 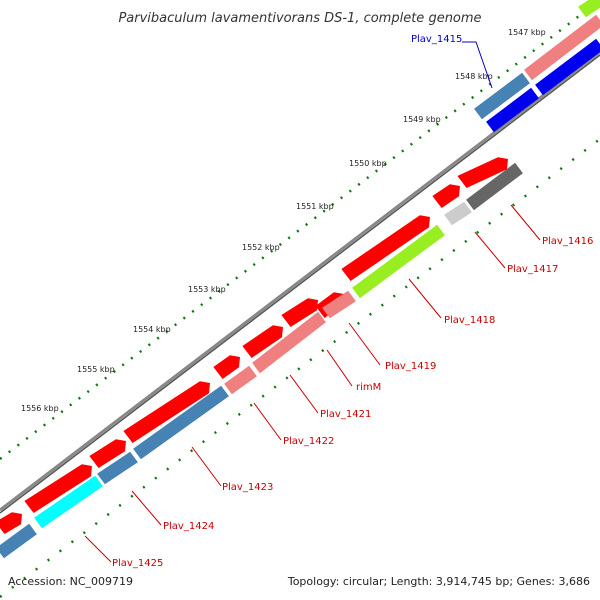 I want to click on tick-label: 1554 kbp, so click(x=152, y=329).